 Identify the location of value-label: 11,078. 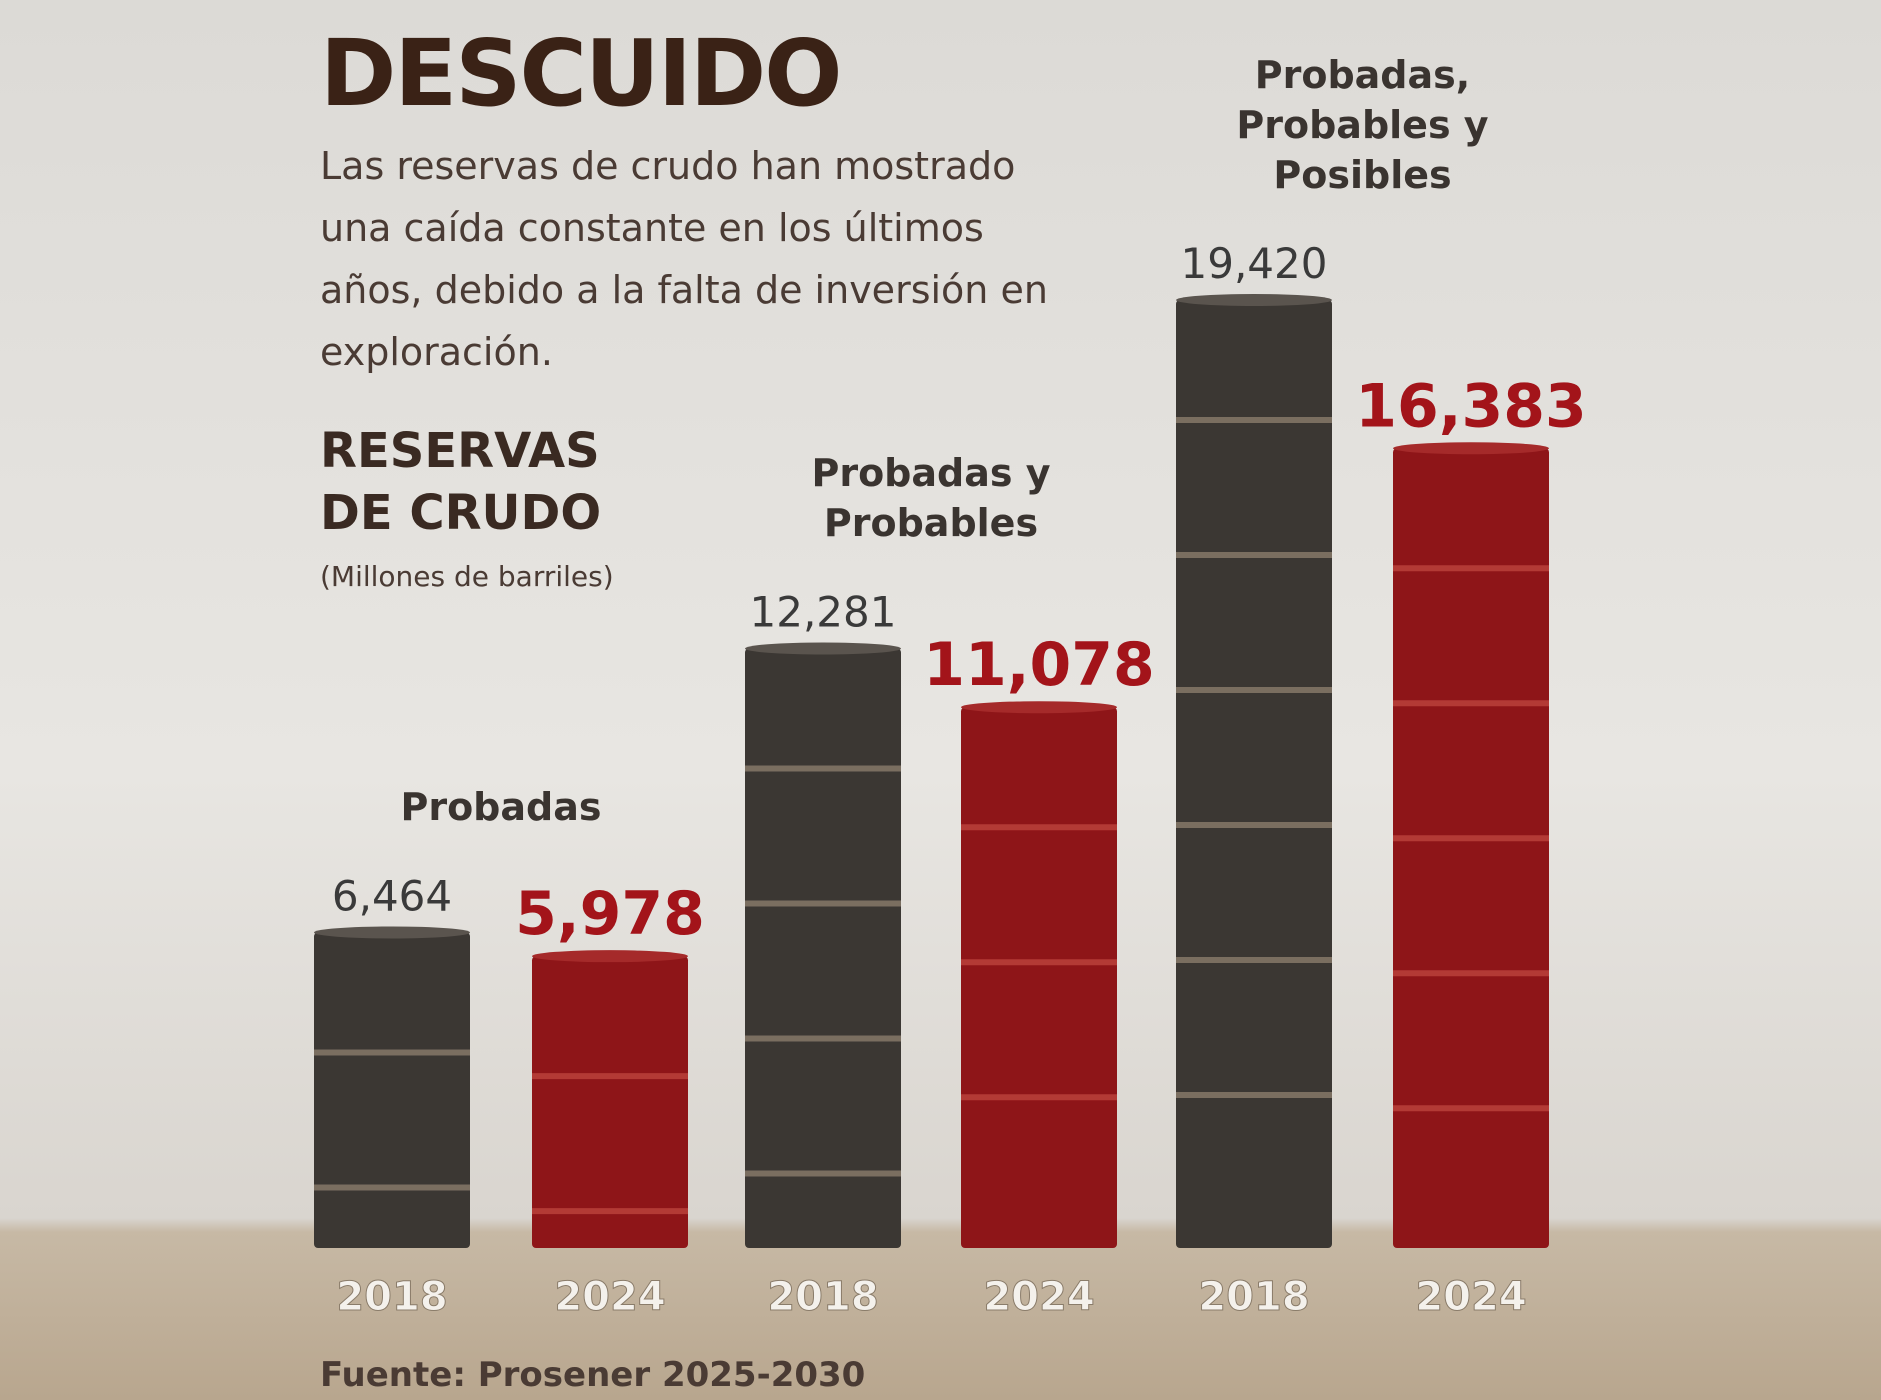
(1039, 665).